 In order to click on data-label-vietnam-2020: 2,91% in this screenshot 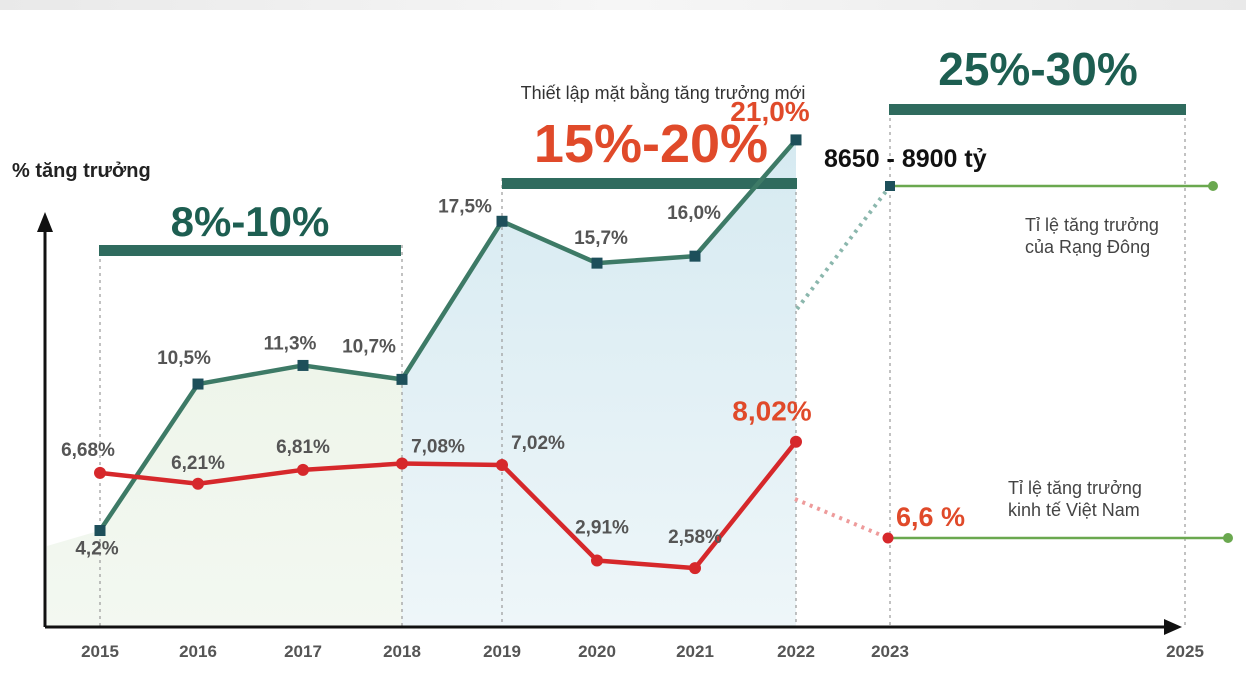, I will do `click(602, 528)`.